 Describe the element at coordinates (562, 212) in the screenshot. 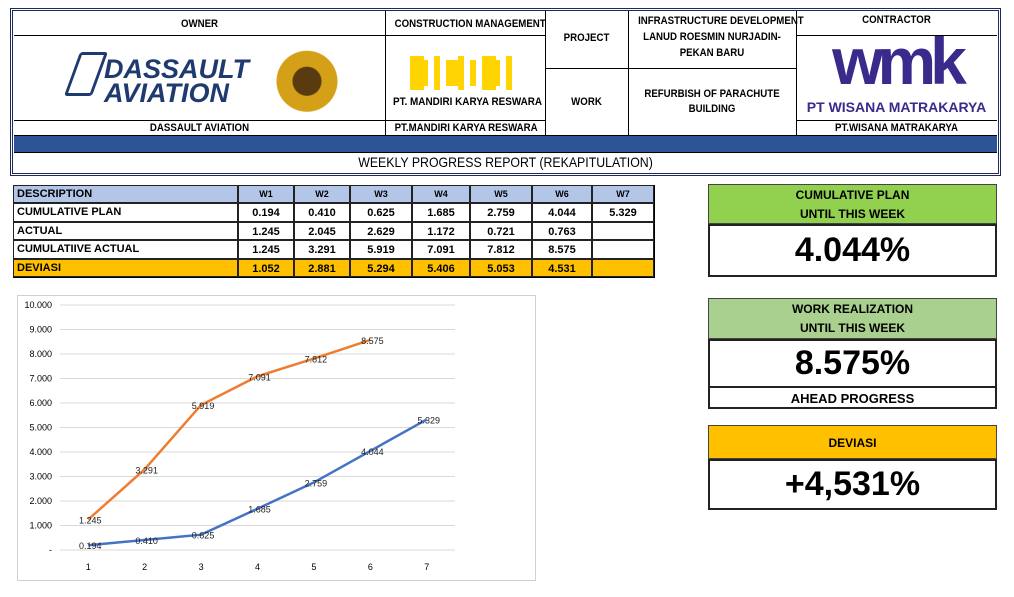

I see `table-cell: 4.044` at that location.